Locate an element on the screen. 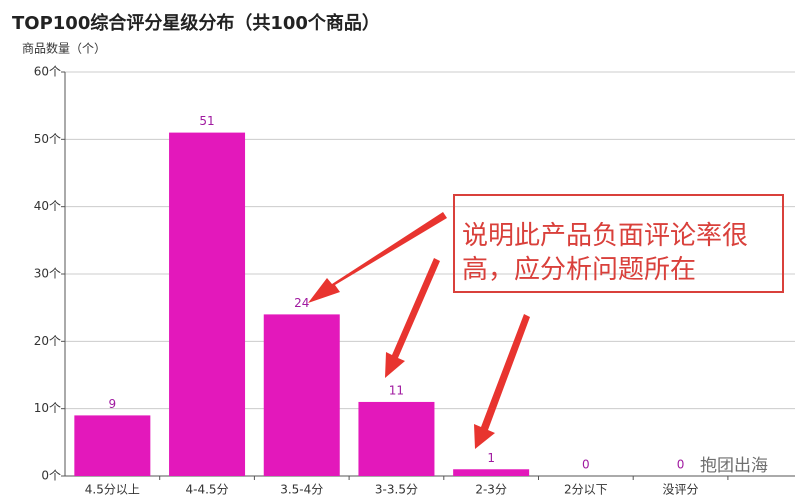  watermark: 抱团出海 is located at coordinates (734, 466).